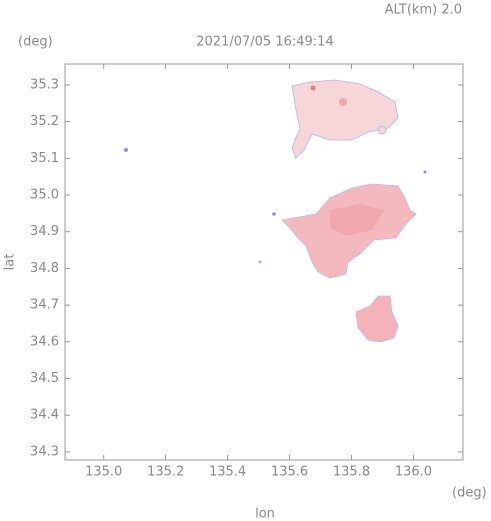  I want to click on x-tick-label: 135.6, so click(289, 472).